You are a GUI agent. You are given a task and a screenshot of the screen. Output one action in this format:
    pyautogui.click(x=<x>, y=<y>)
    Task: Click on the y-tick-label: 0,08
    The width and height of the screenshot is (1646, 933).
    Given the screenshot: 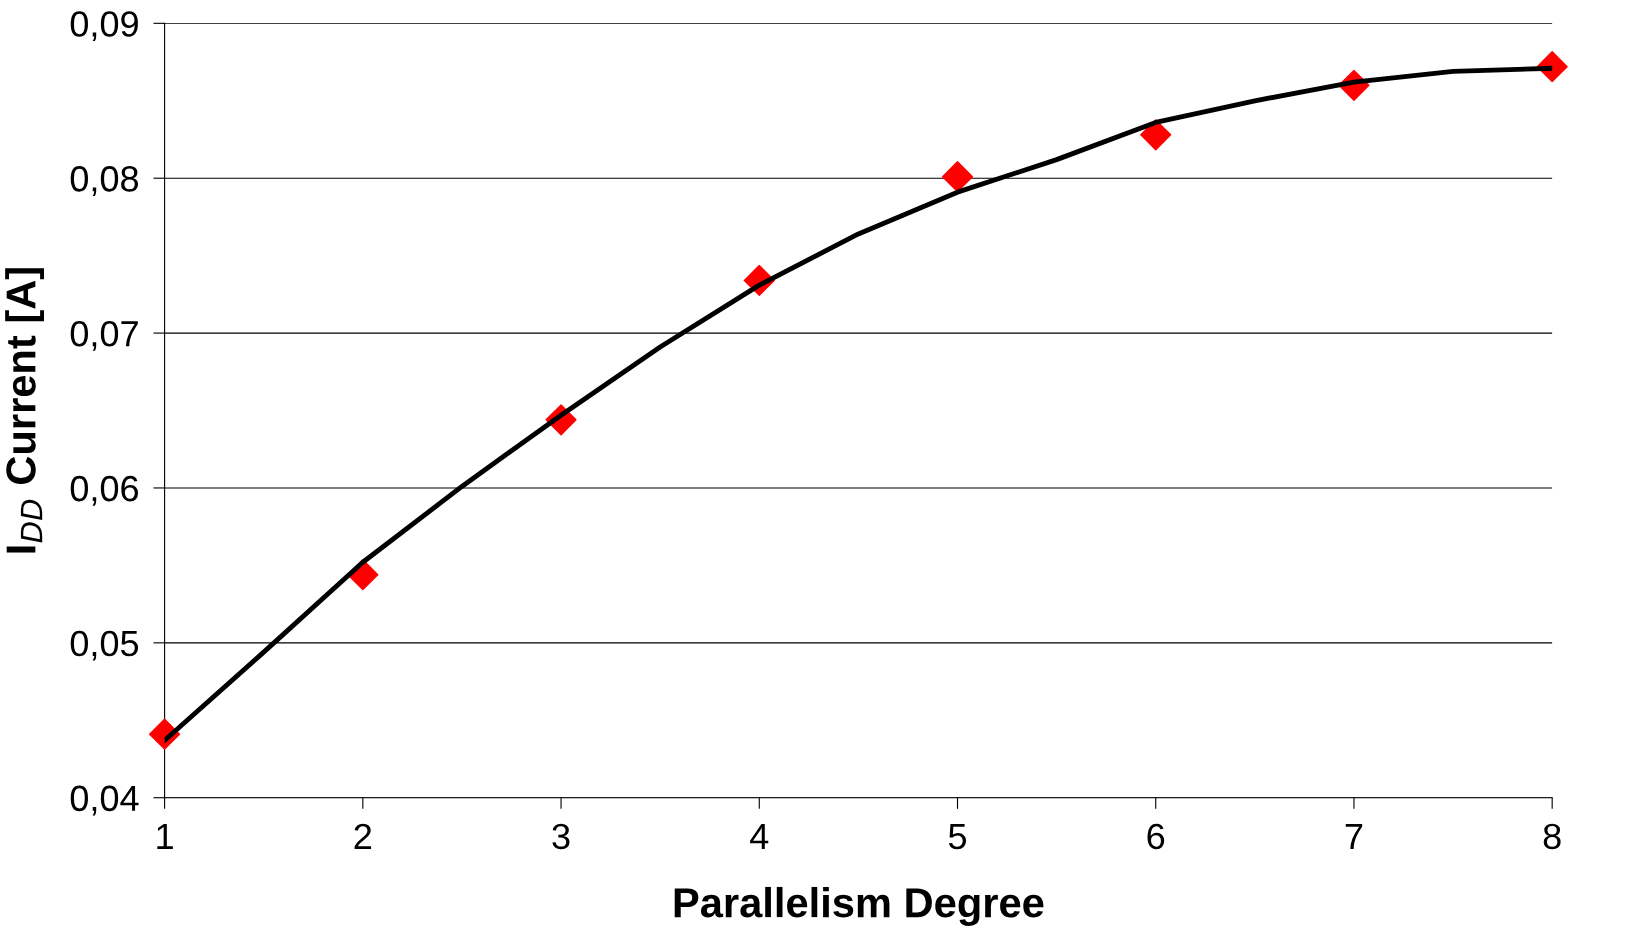 What is the action you would take?
    pyautogui.click(x=104, y=181)
    